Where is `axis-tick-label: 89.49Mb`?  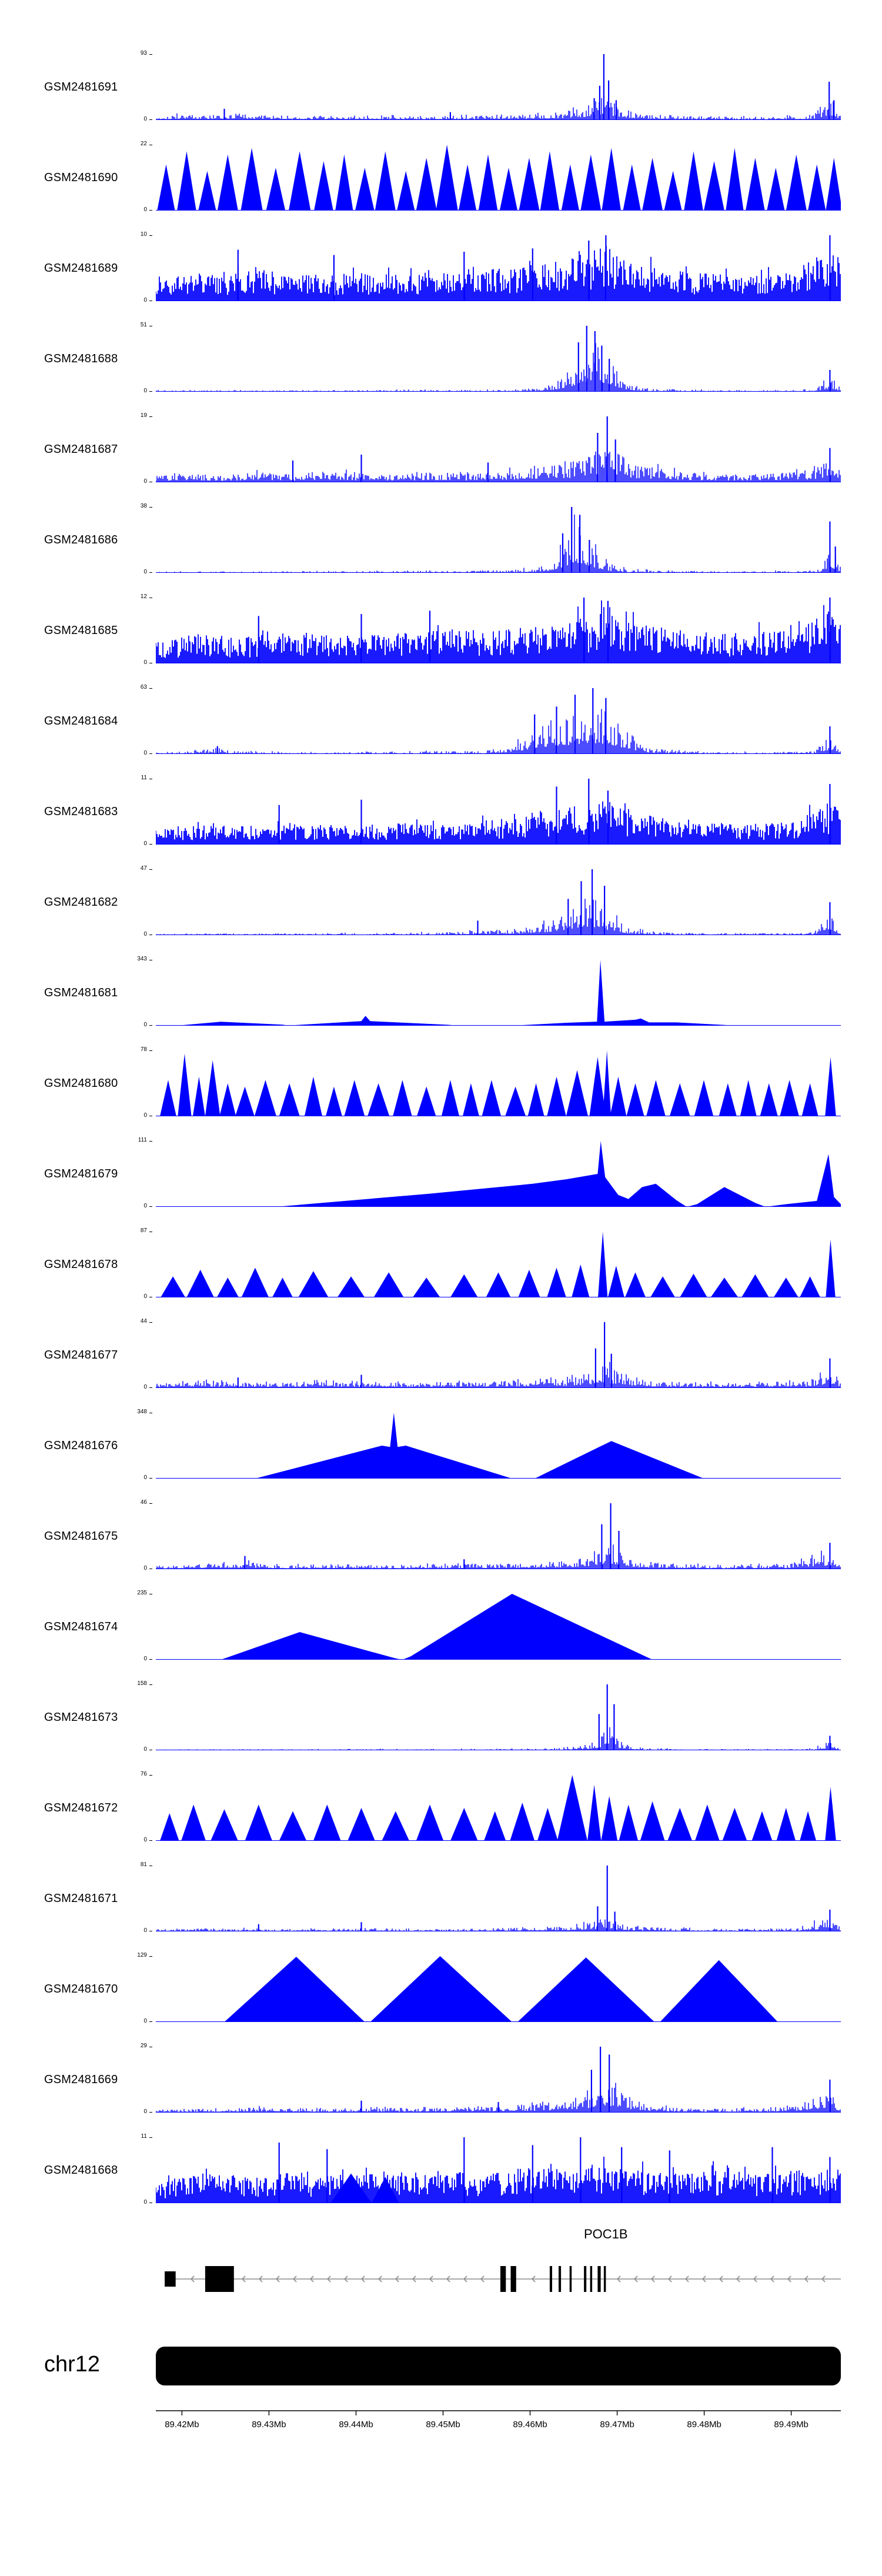
axis-tick-label: 89.49Mb is located at coordinates (791, 2425).